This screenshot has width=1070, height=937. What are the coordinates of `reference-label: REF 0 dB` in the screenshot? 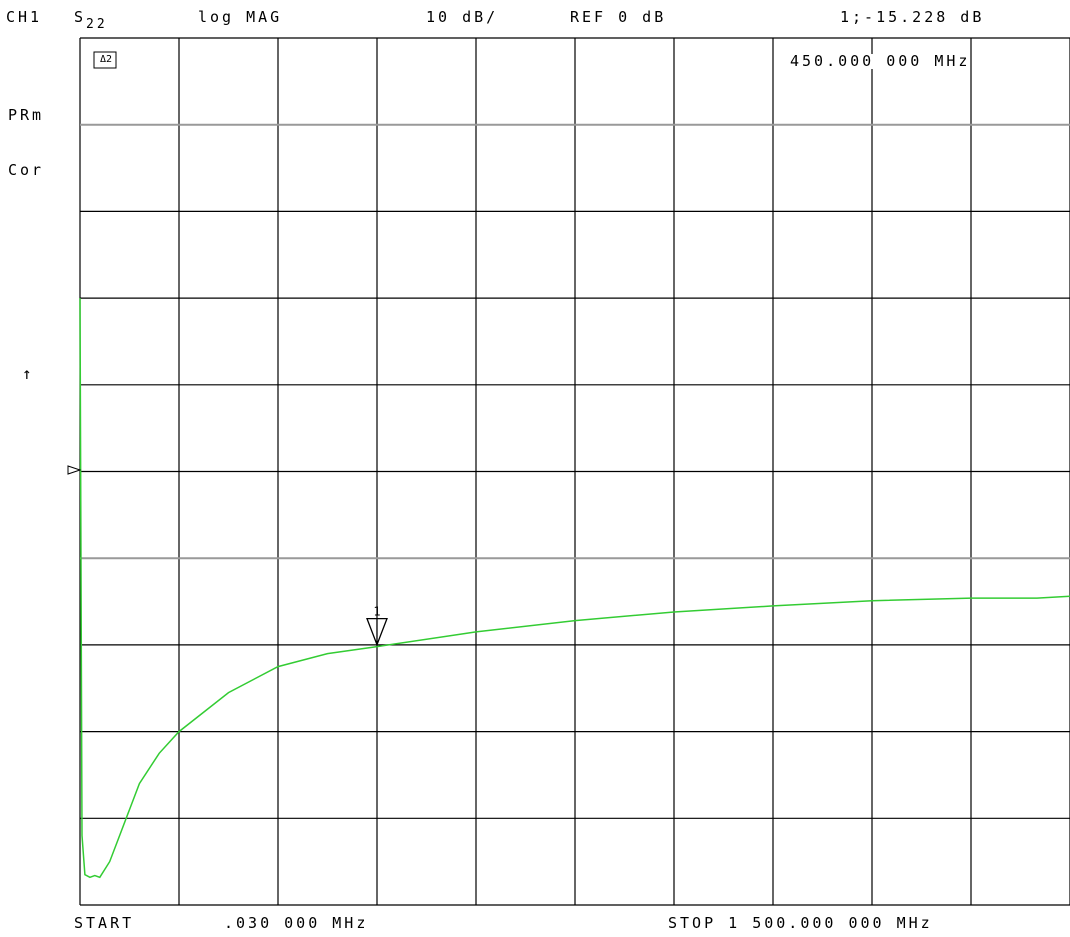 It's located at (618, 17).